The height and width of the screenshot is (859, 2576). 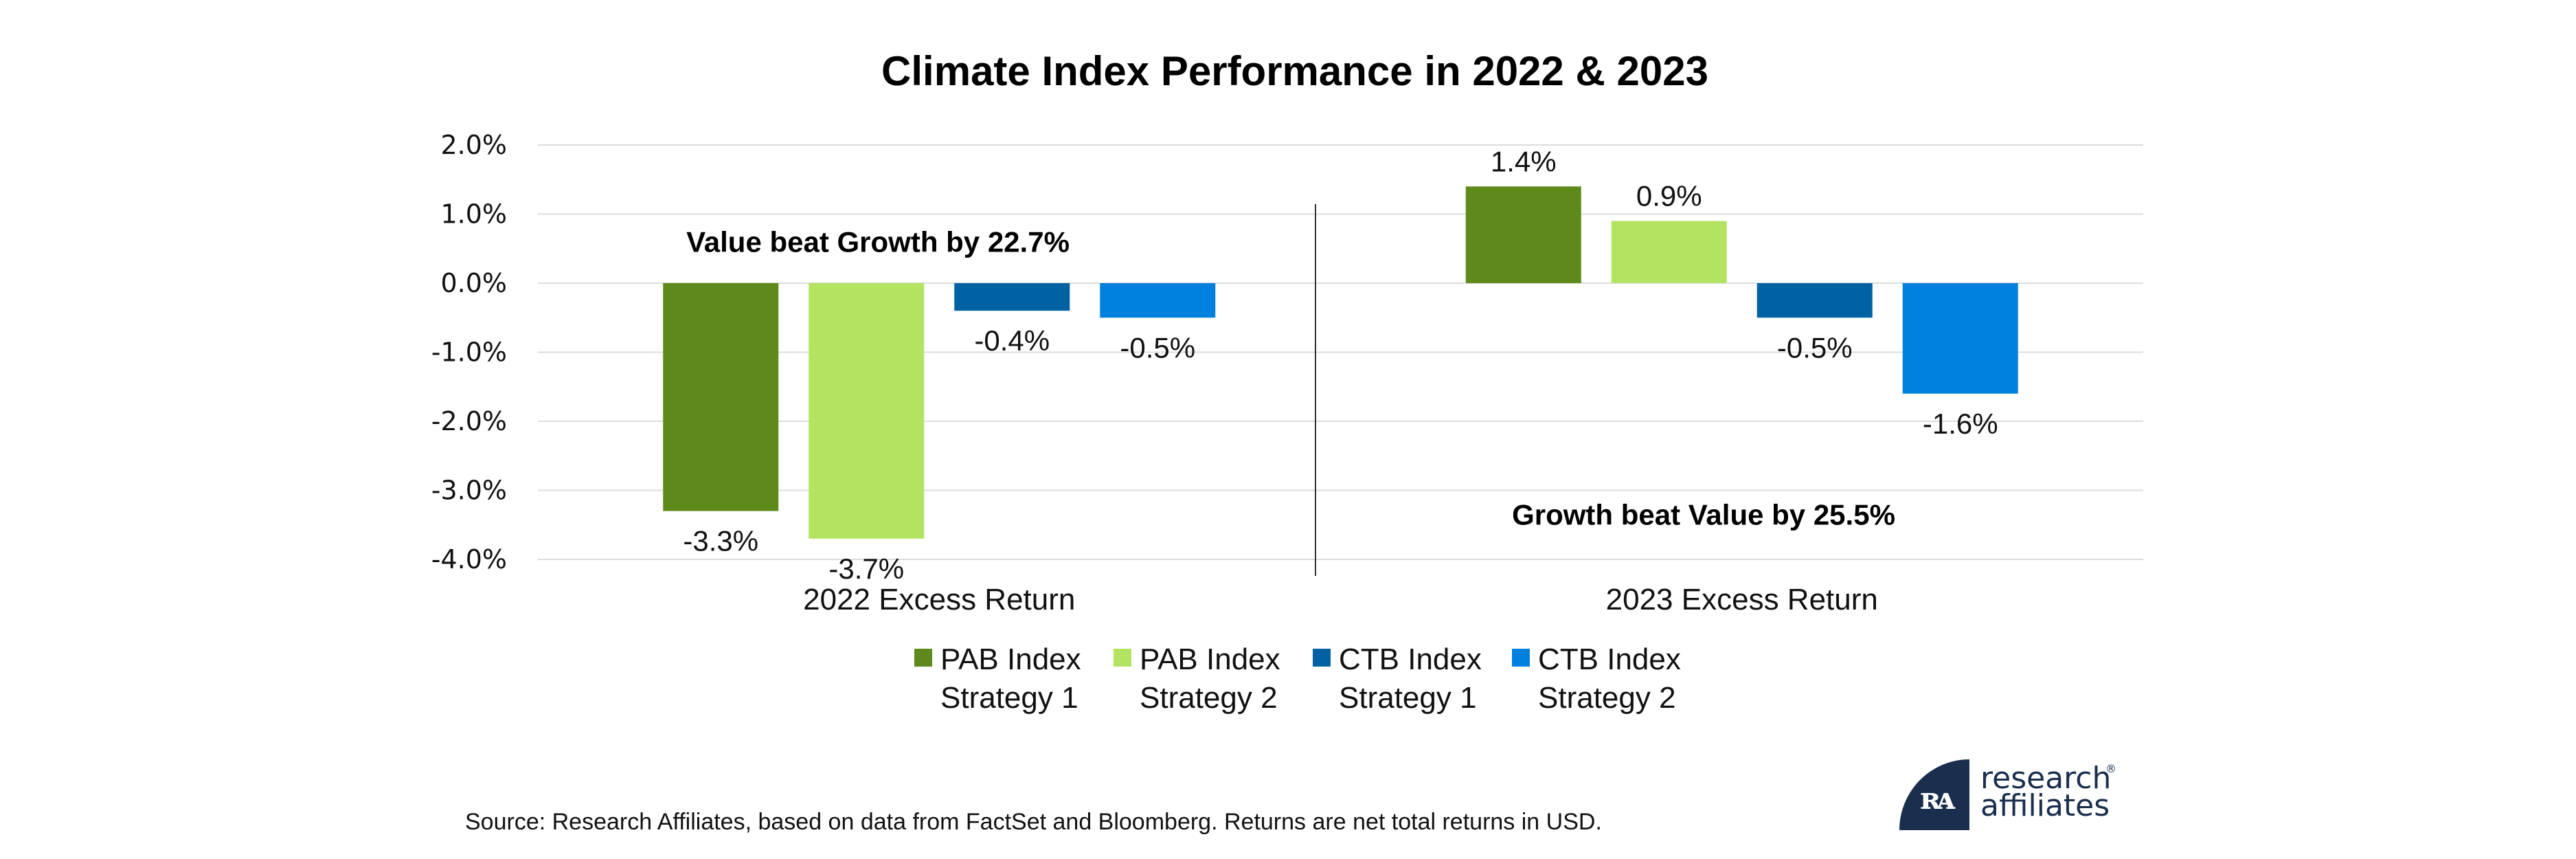 What do you see at coordinates (1703, 515) in the screenshot?
I see `annotation: Growth beat Value by 25.5%` at bounding box center [1703, 515].